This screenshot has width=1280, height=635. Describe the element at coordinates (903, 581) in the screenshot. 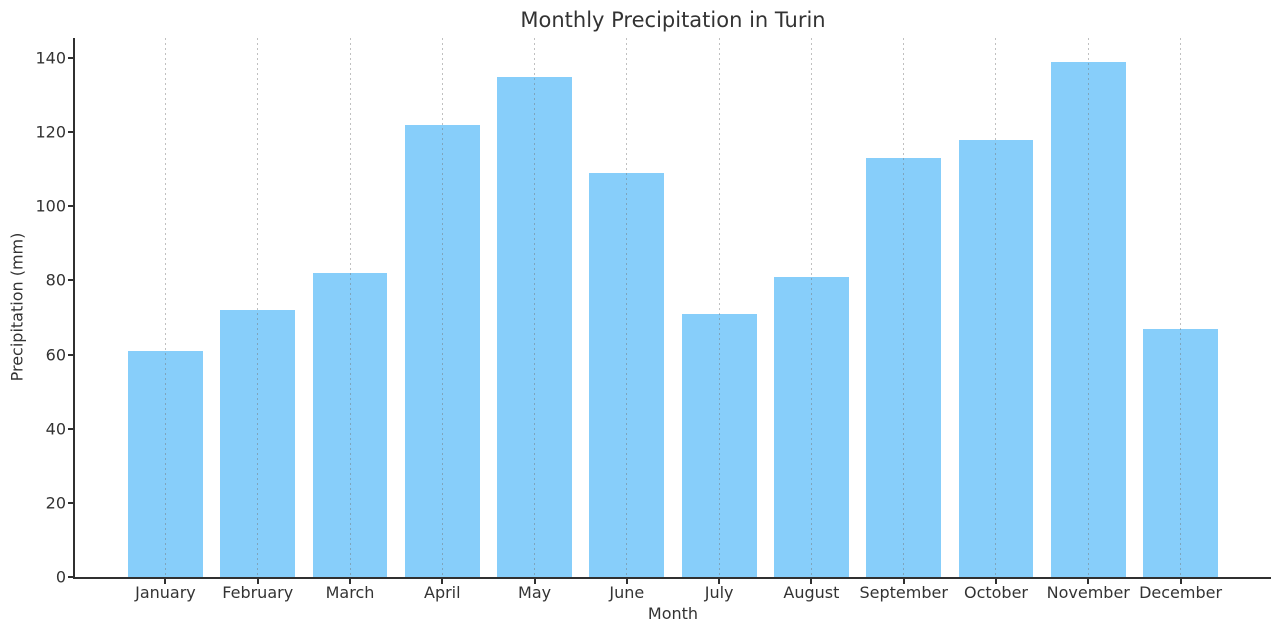

I see `x-tick-september` at that location.